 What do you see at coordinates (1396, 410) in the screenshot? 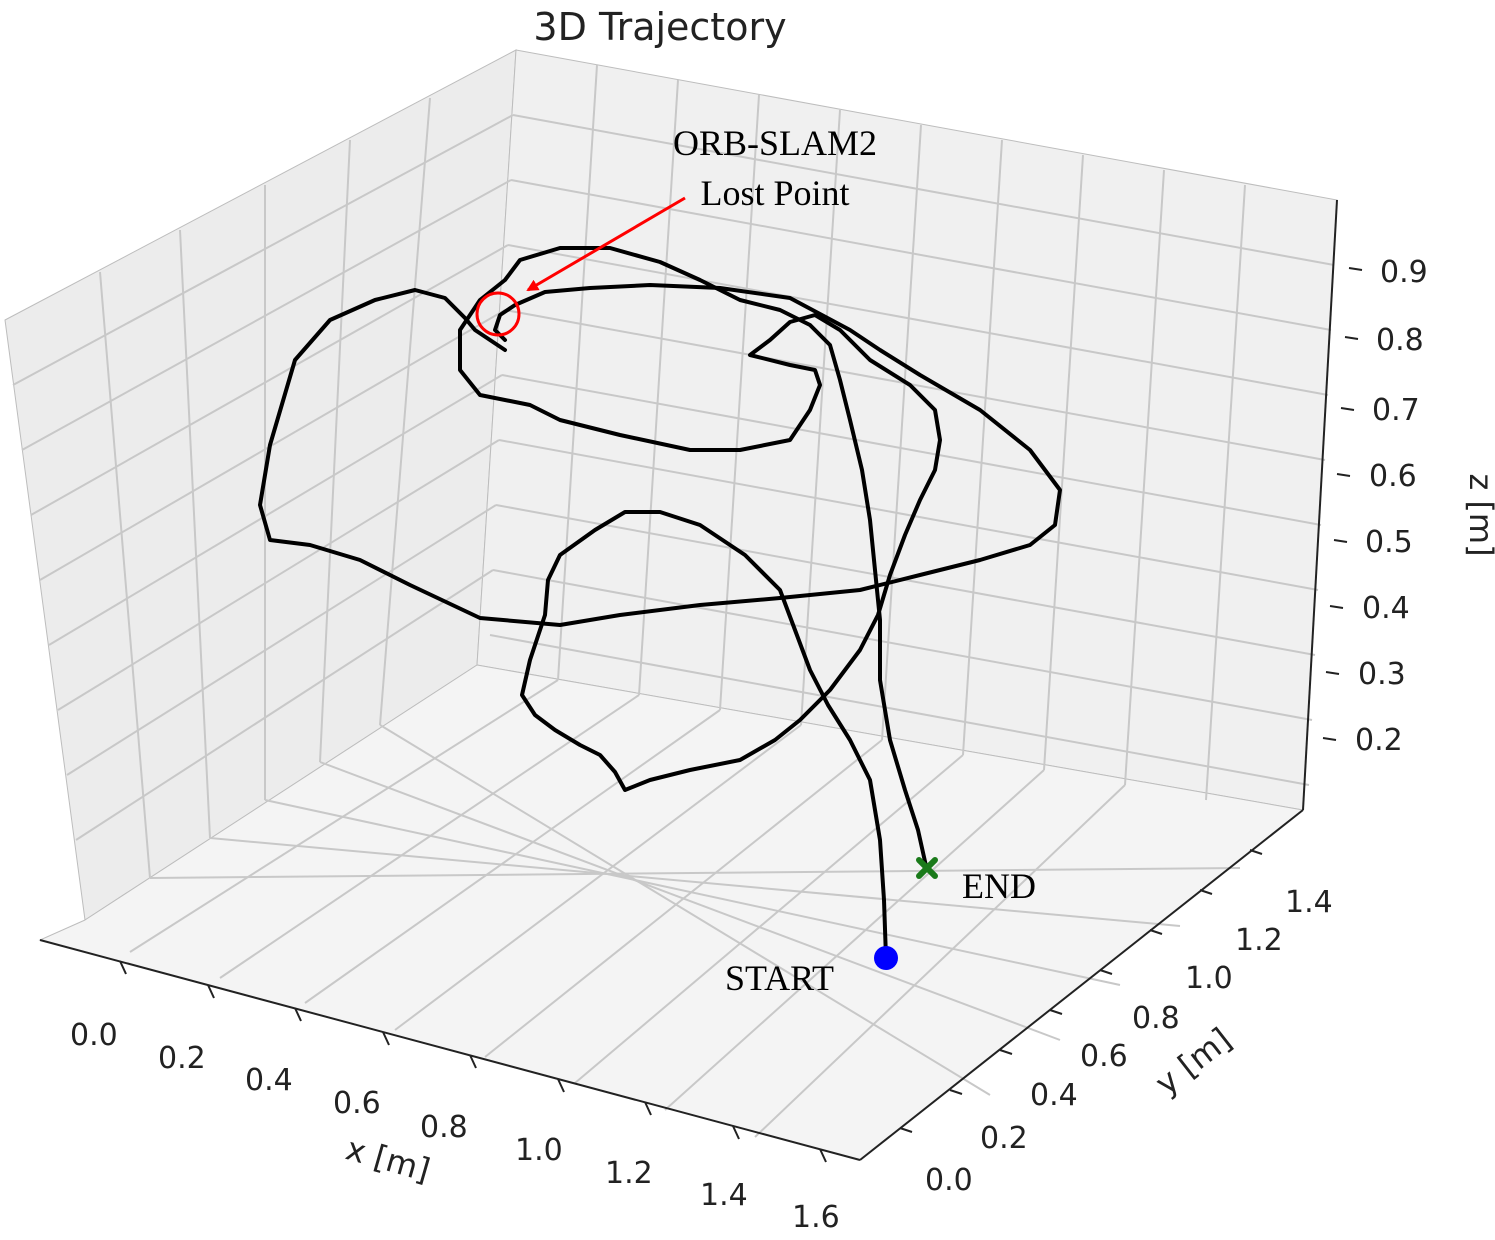
I see `z-tick-label: 0.7` at bounding box center [1396, 410].